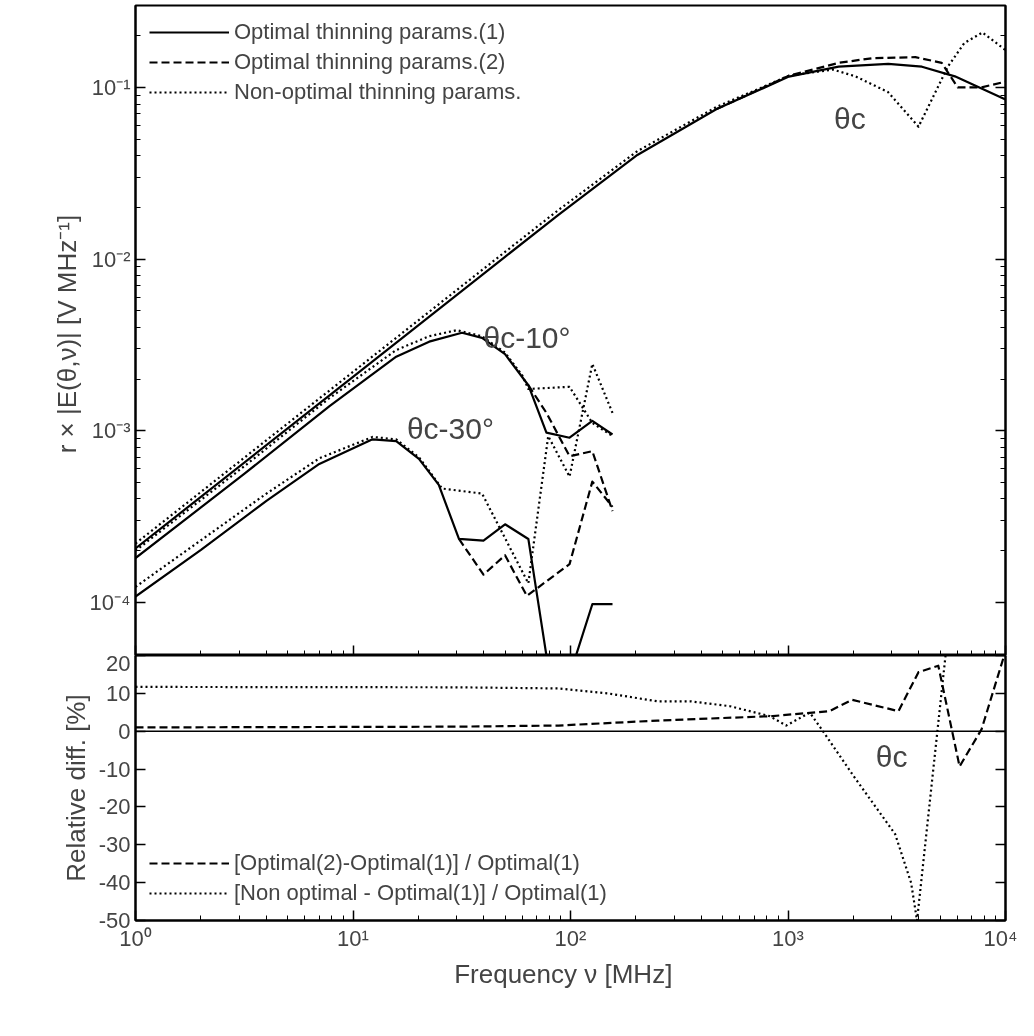 This screenshot has width=1034, height=1036. I want to click on x-tick-label: 10³, so click(788, 938).